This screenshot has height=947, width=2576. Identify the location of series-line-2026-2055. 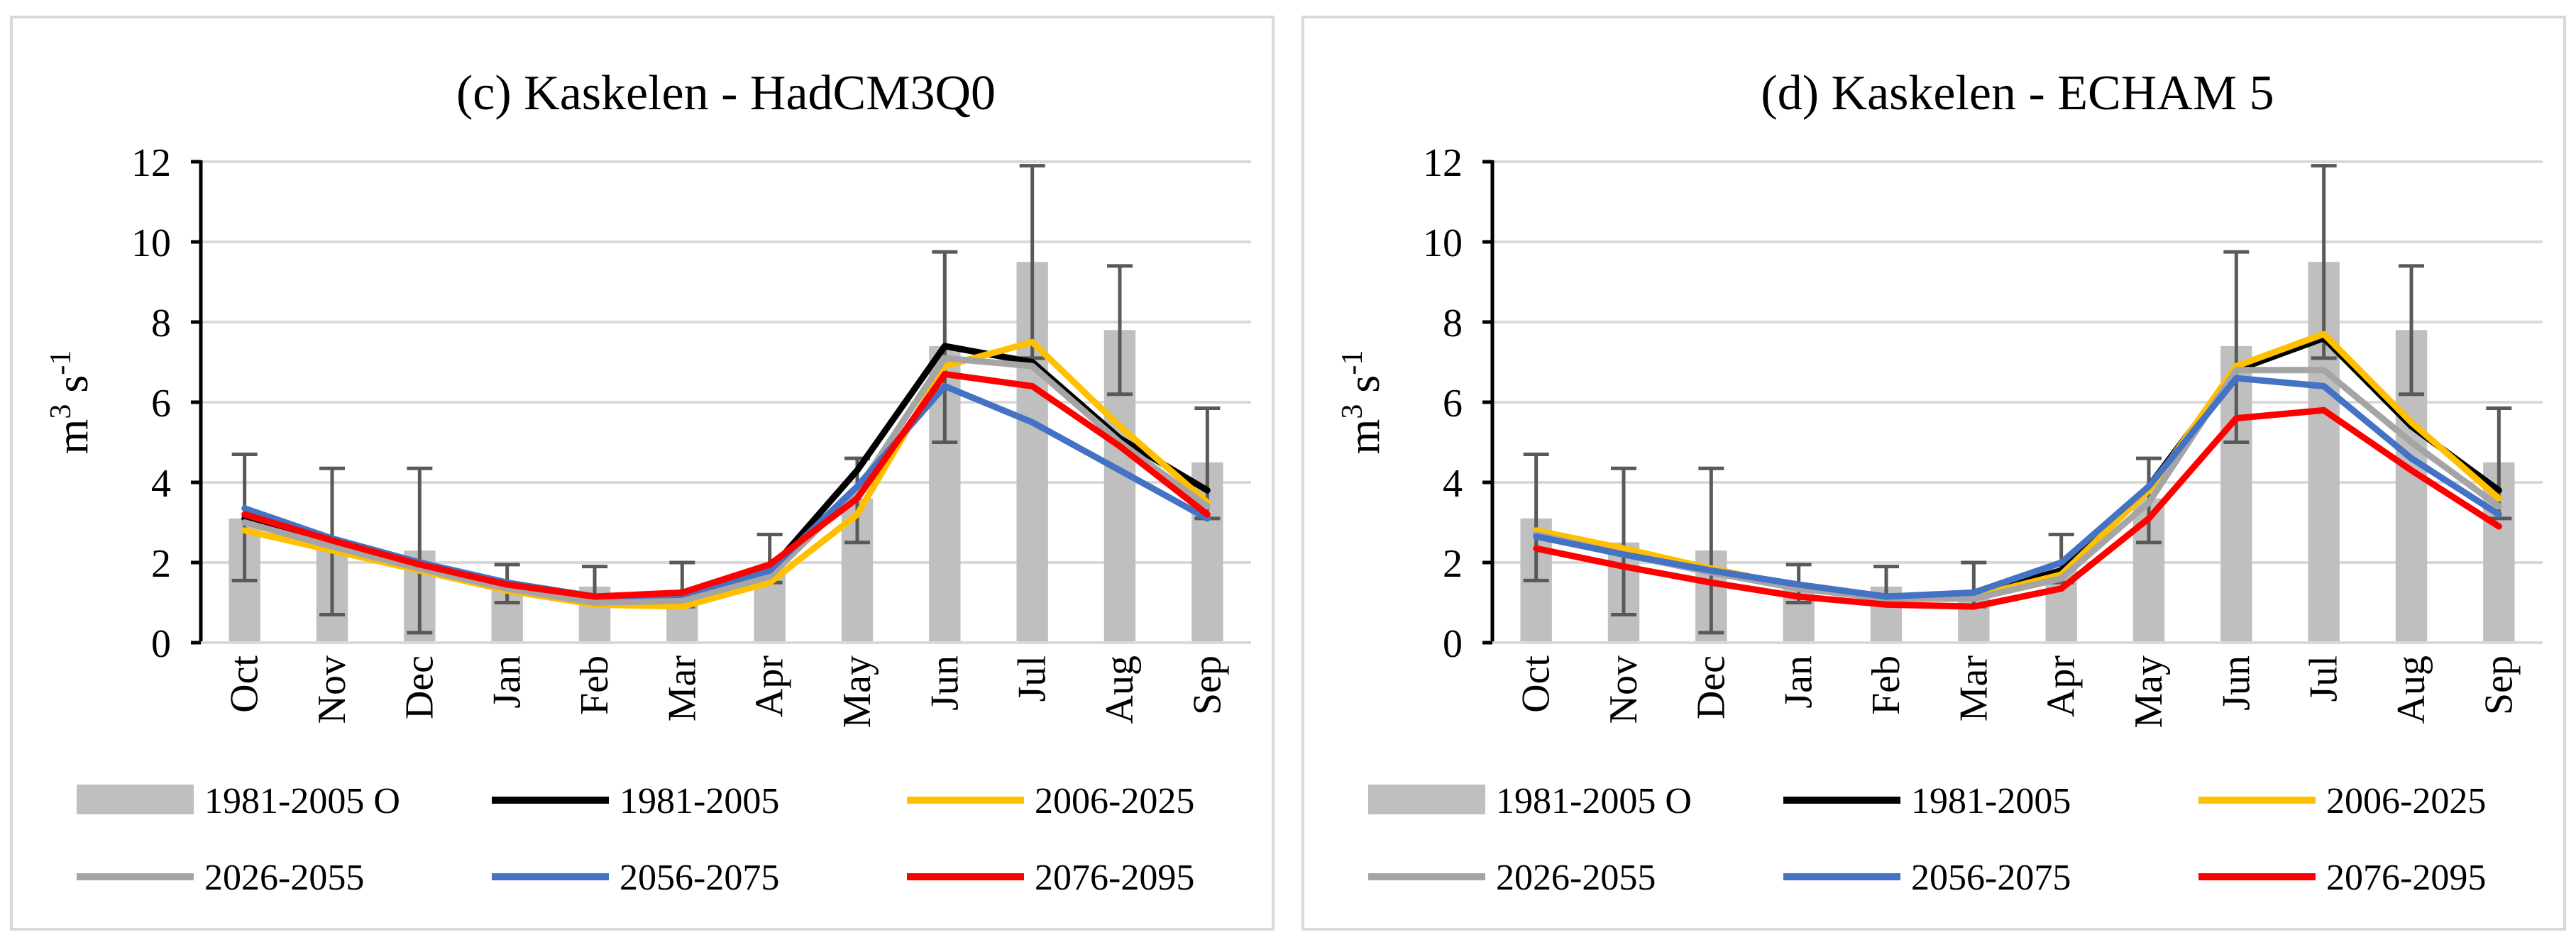
(726, 480).